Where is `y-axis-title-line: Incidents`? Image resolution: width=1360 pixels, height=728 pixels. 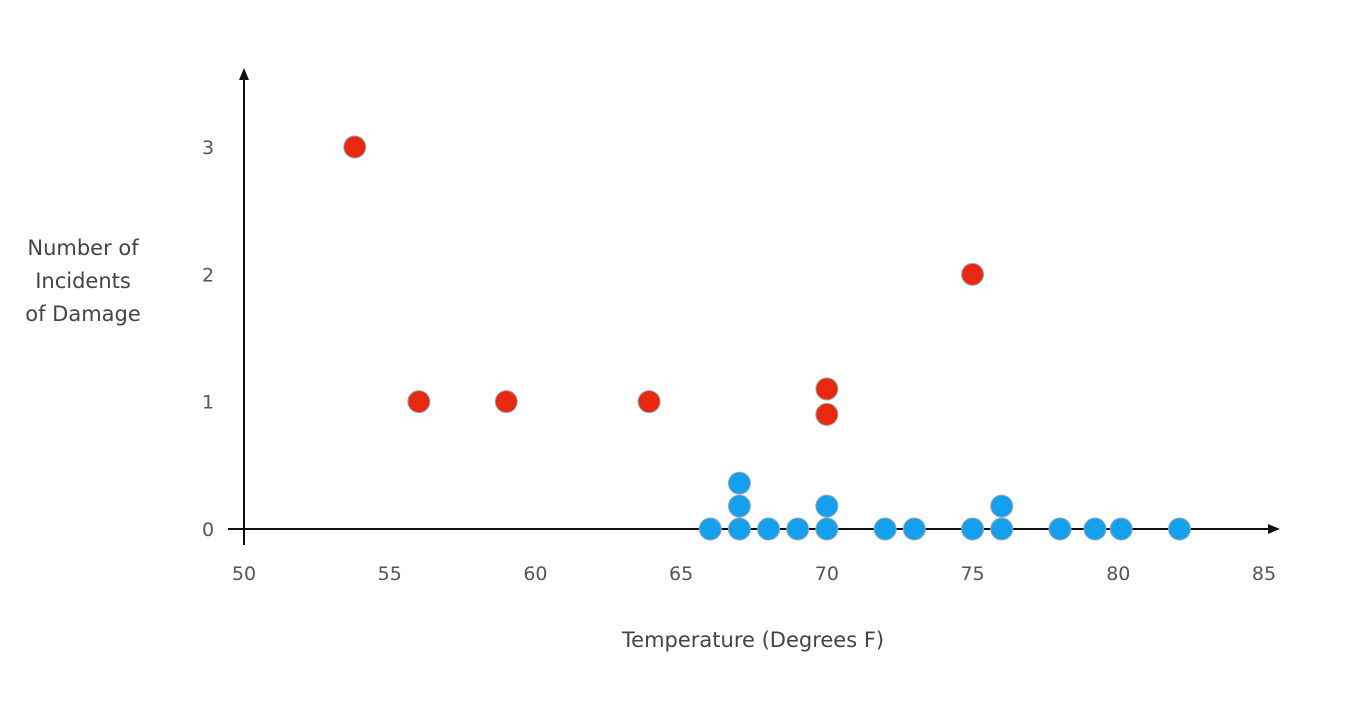
y-axis-title-line: Incidents is located at coordinates (83, 281).